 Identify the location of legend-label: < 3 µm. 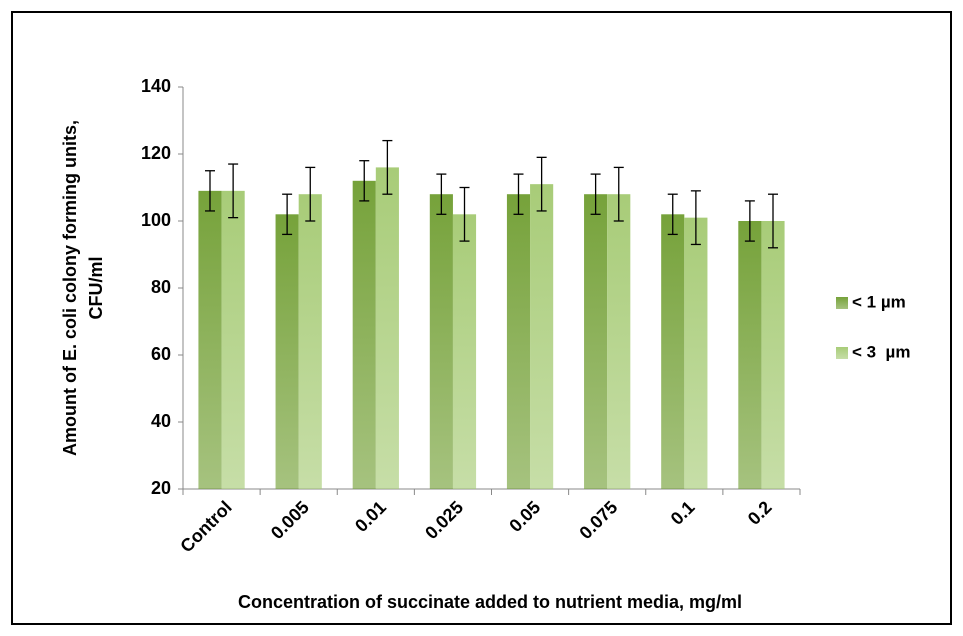
(881, 351).